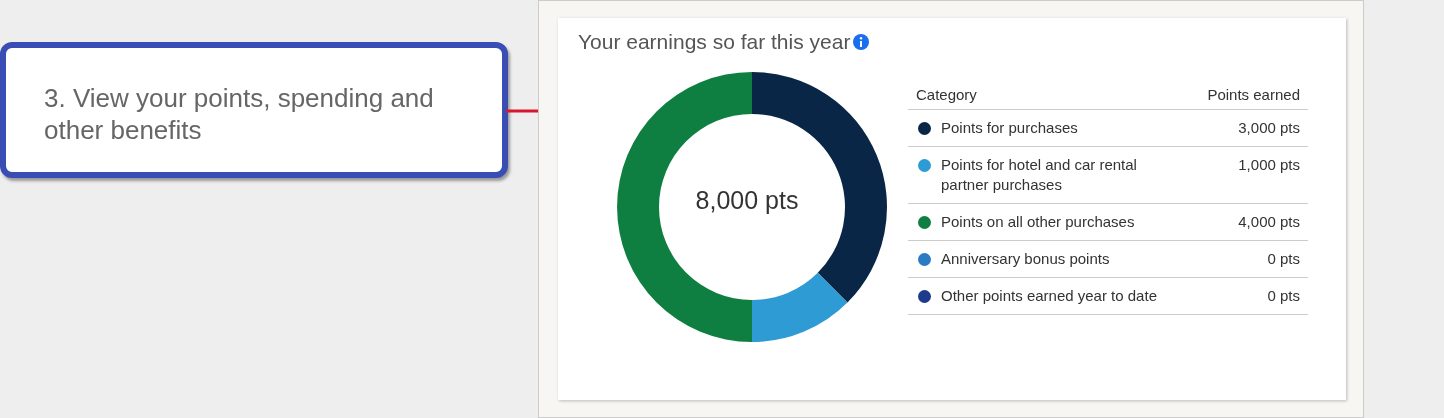 The width and height of the screenshot is (1444, 418). I want to click on donut-slice, so click(800, 307).